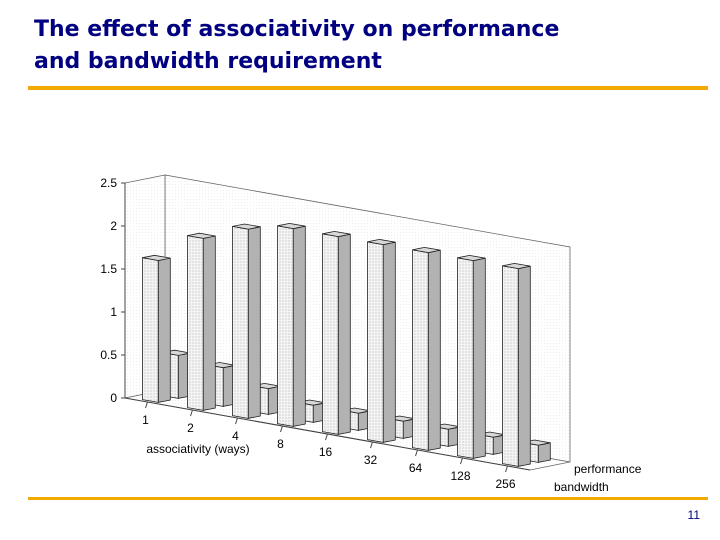 Image resolution: width=720 pixels, height=540 pixels. What do you see at coordinates (368, 498) in the screenshot?
I see `footer-divider` at bounding box center [368, 498].